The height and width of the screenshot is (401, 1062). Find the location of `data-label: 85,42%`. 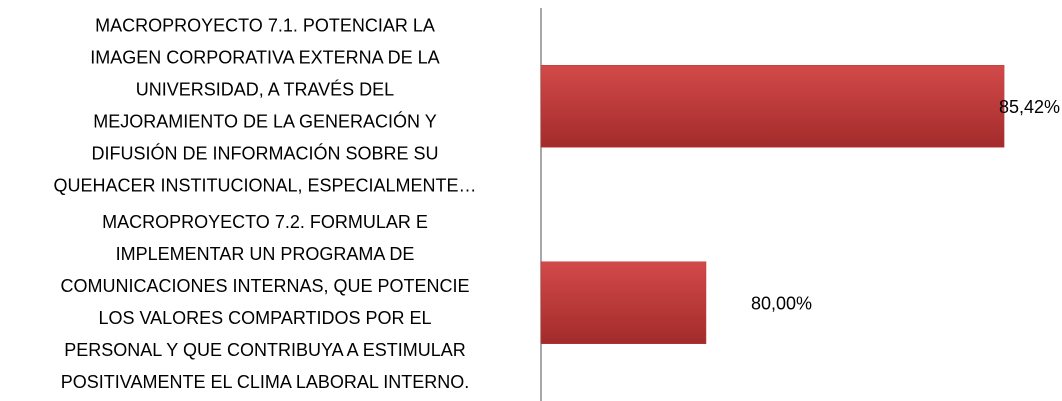

data-label: 85,42% is located at coordinates (1029, 107).